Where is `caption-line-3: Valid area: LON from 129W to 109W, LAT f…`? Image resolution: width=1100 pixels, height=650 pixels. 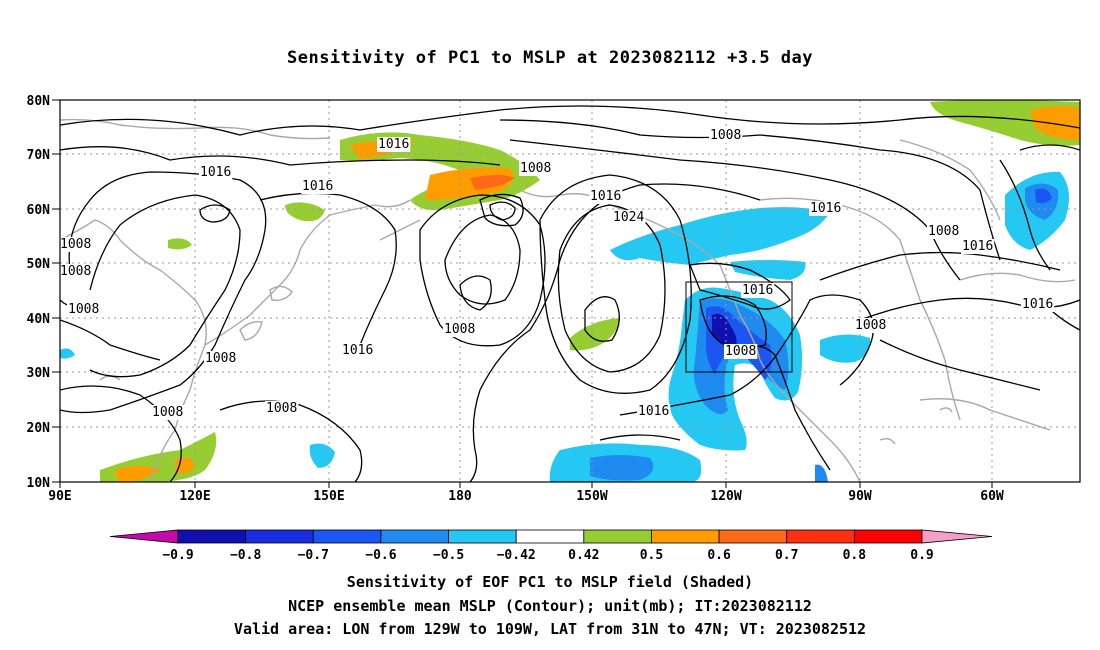 caption-line-3: Valid area: LON from 129W to 109W, LAT f… is located at coordinates (550, 629).